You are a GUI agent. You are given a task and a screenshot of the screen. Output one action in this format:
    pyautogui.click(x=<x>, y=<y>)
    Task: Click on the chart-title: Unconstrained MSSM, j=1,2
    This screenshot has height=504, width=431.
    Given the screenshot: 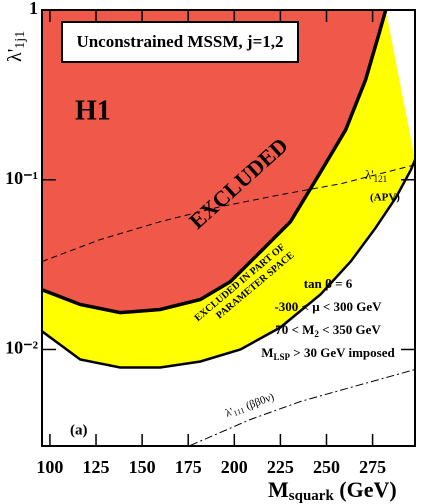 What is the action you would take?
    pyautogui.click(x=179, y=41)
    